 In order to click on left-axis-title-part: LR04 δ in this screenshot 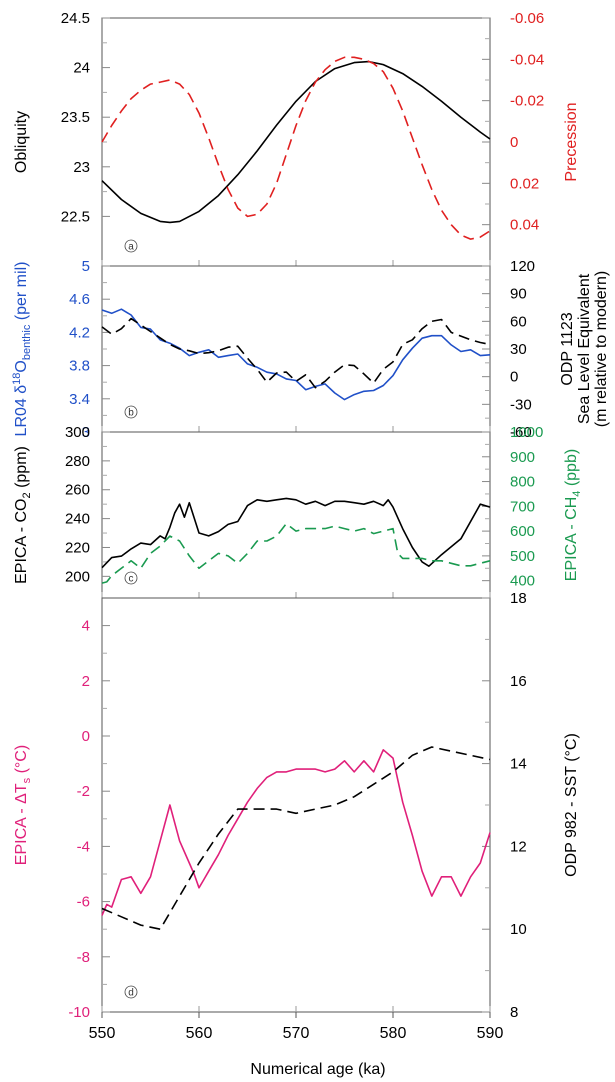, I will do `click(21, 411)`.